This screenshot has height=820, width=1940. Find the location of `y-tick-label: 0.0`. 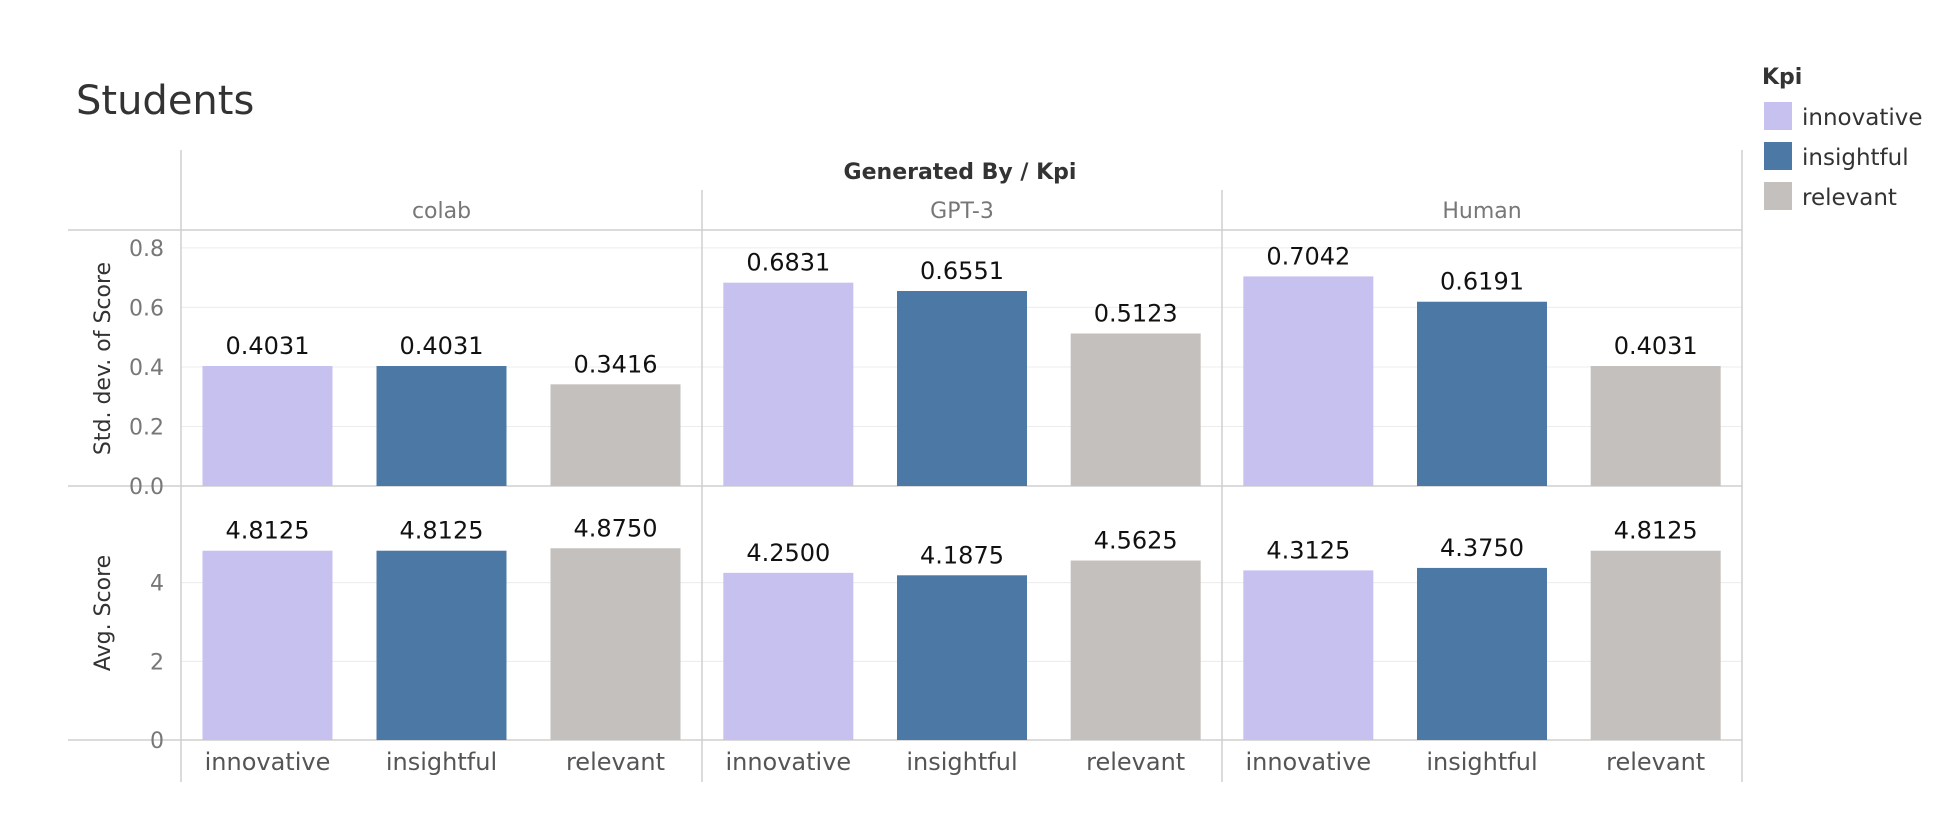

y-tick-label: 0.0 is located at coordinates (146, 487).